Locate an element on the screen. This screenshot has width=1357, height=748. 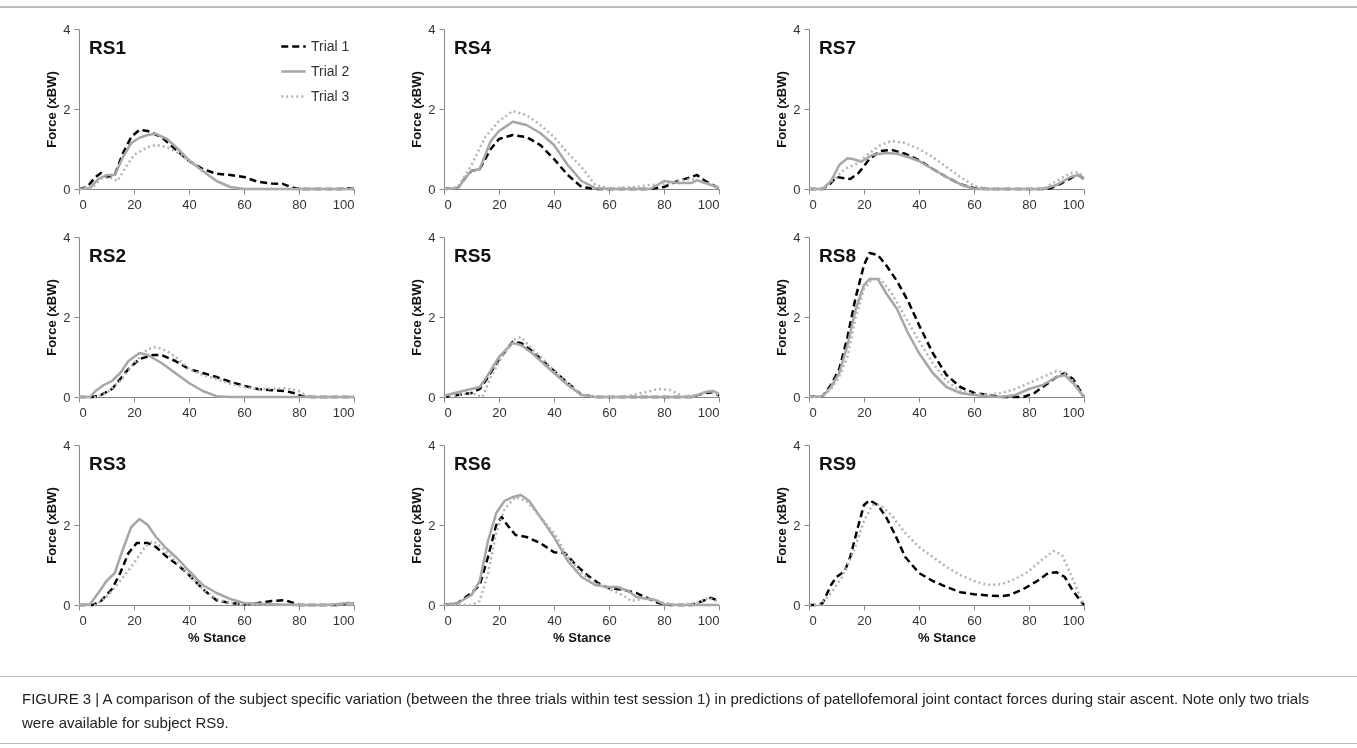
caption: FIGURE 3 | A comparison of the subject specific variation (between the three trials within test session 1) in predictions of patellofemoral joint contact forces during stair ascent. Note only two trials were available for subject RS9. is located at coordinates (678, 710).